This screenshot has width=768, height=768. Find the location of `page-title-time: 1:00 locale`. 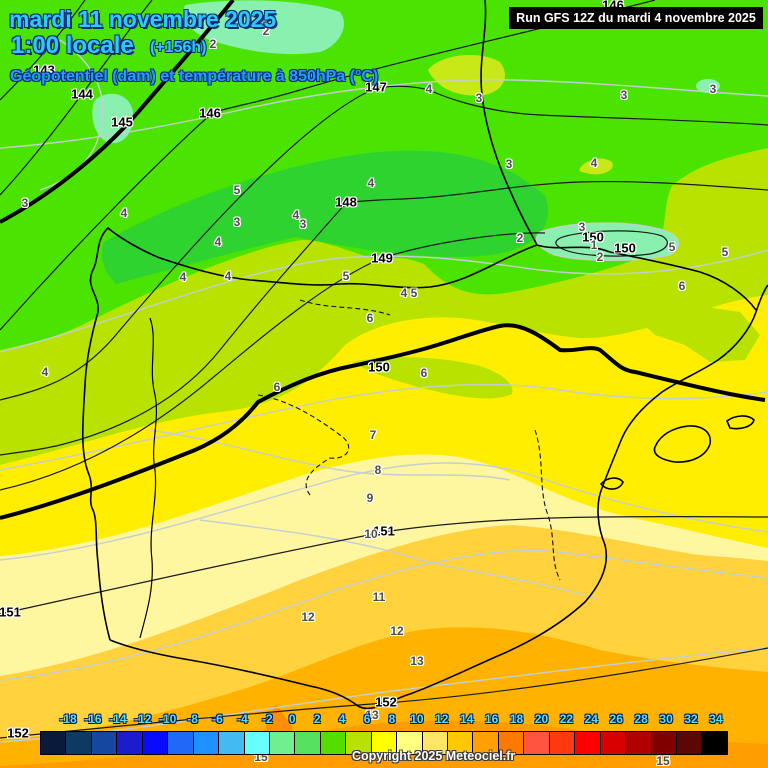

page-title-time: 1:00 locale is located at coordinates (72, 45).